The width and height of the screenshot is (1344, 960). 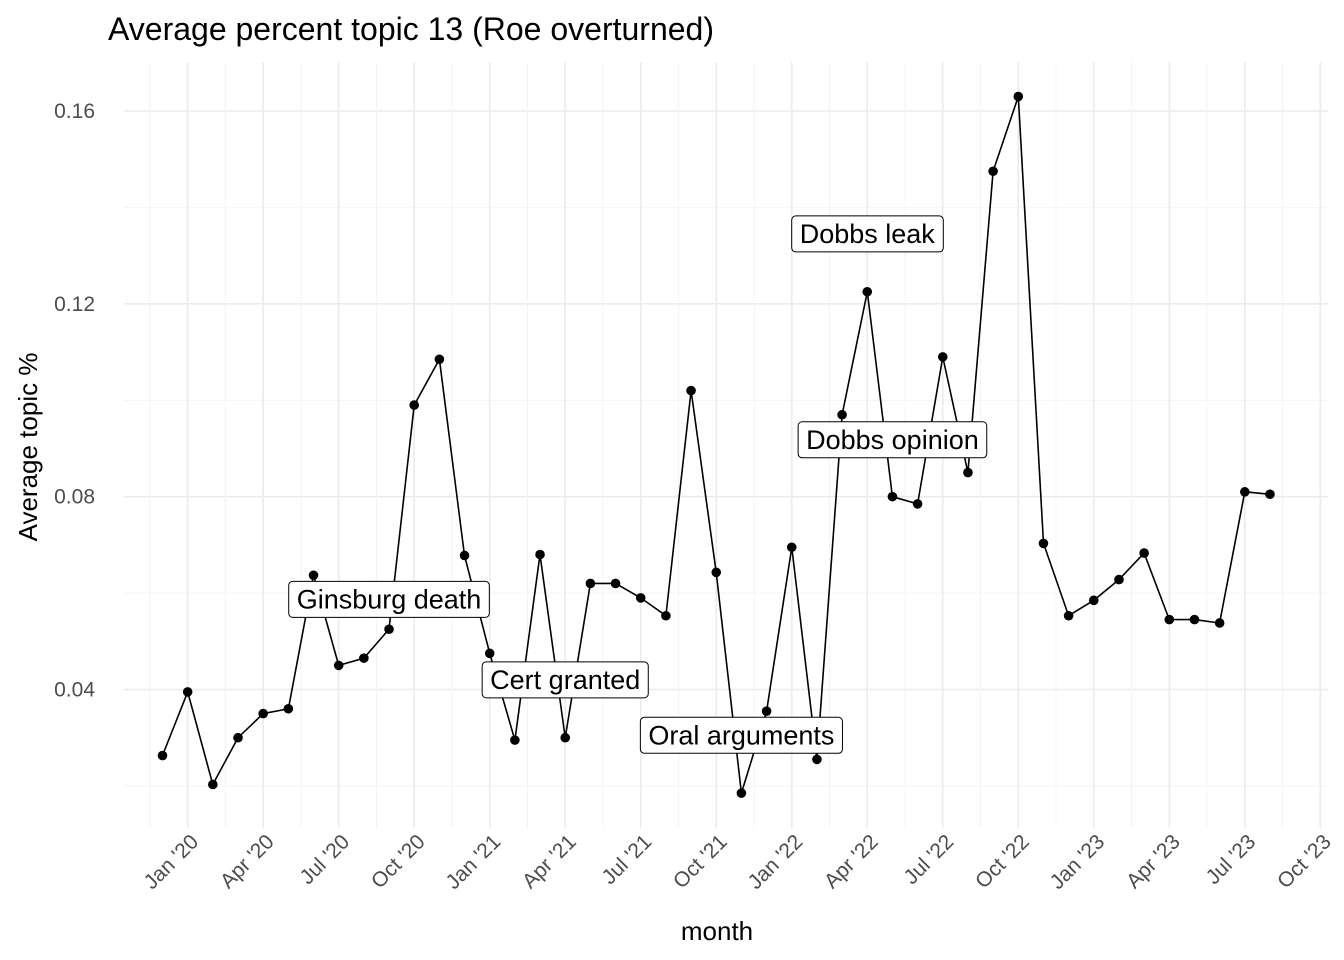 I want to click on y-tick-label: 0.04, so click(x=74, y=690).